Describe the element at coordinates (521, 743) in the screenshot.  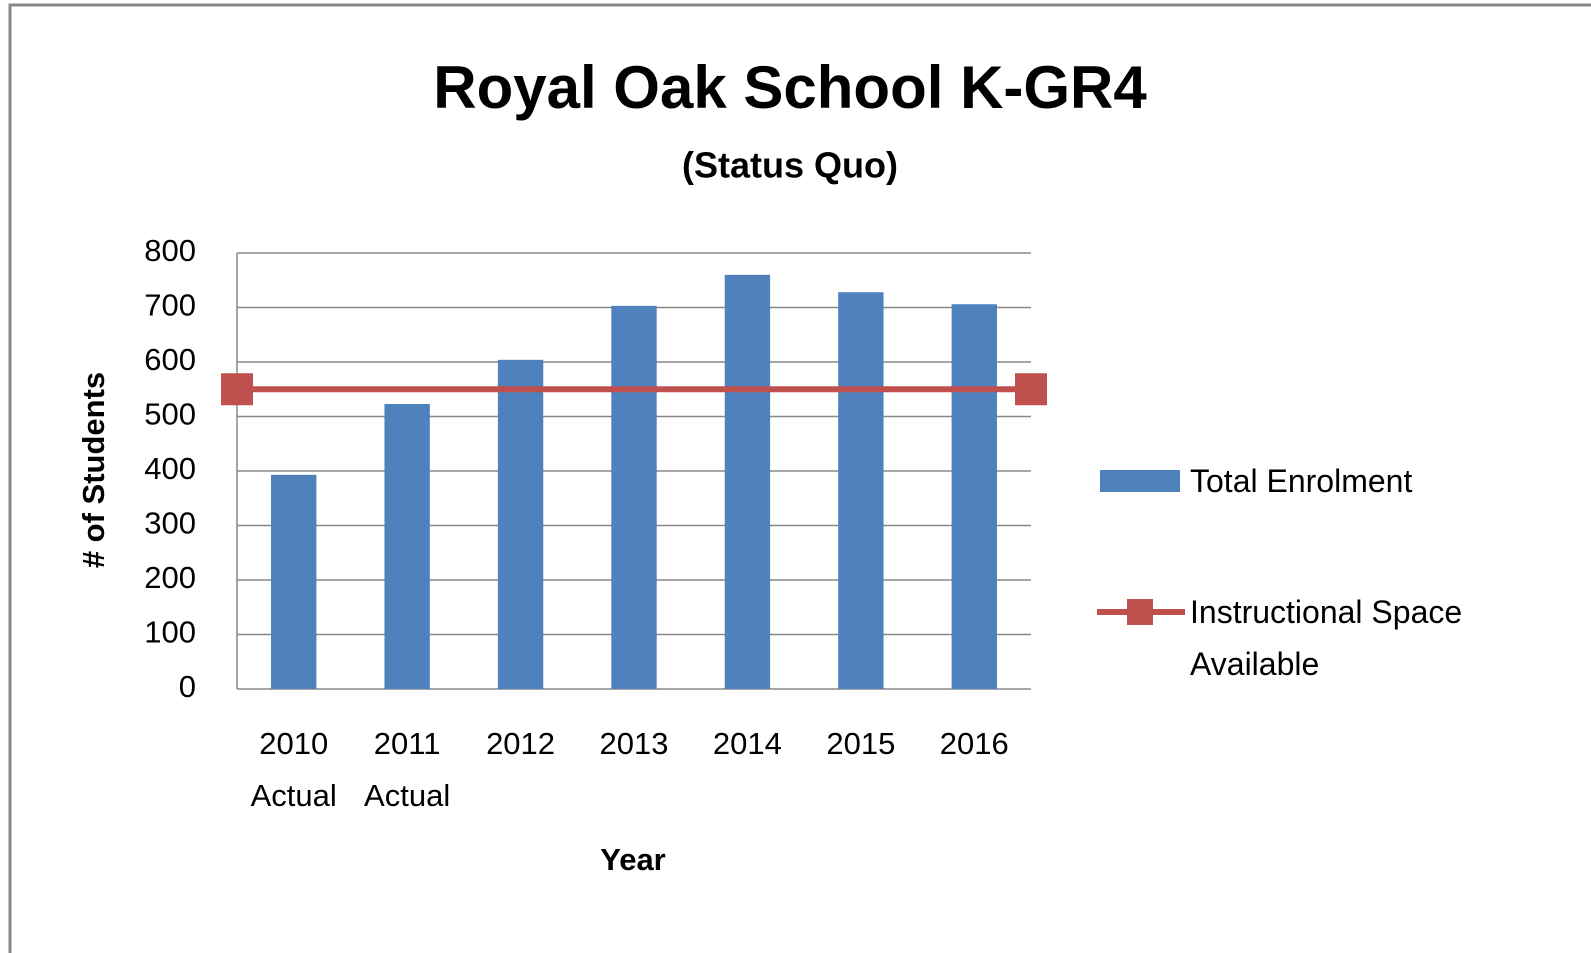
I see `x-tick-label: 2012` at that location.